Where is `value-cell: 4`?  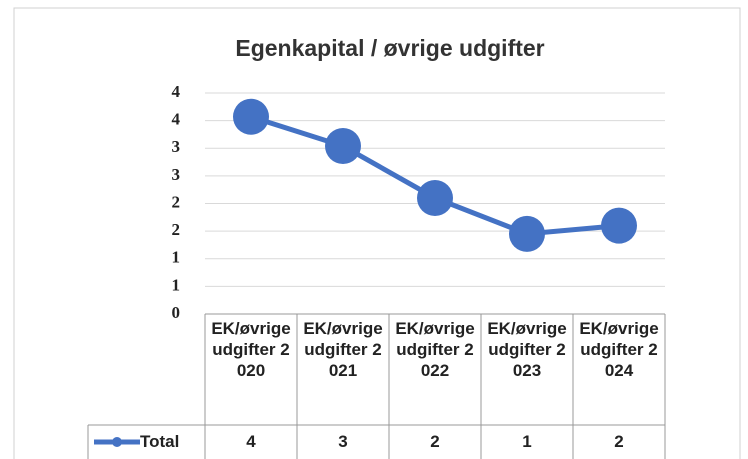
value-cell: 4 is located at coordinates (251, 441).